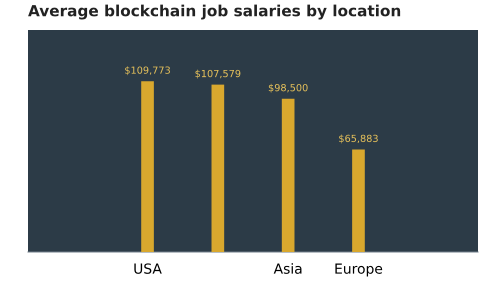  I want to click on data-label: $107,579, so click(217, 74).